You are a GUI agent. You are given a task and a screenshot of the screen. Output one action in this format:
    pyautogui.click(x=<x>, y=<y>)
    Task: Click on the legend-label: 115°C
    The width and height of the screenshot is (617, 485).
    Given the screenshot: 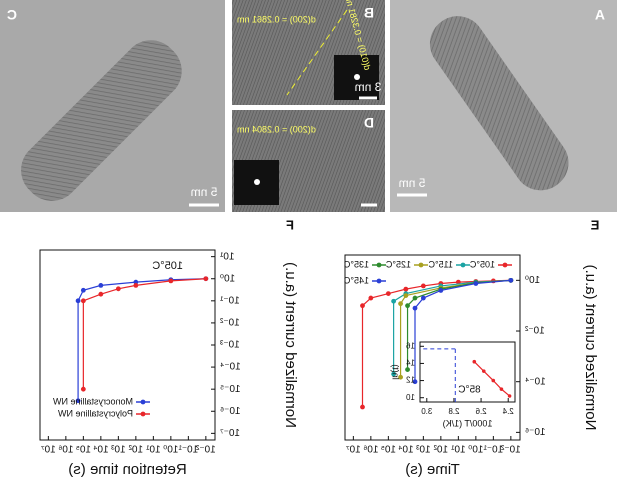 What is the action you would take?
    pyautogui.click(x=440, y=264)
    